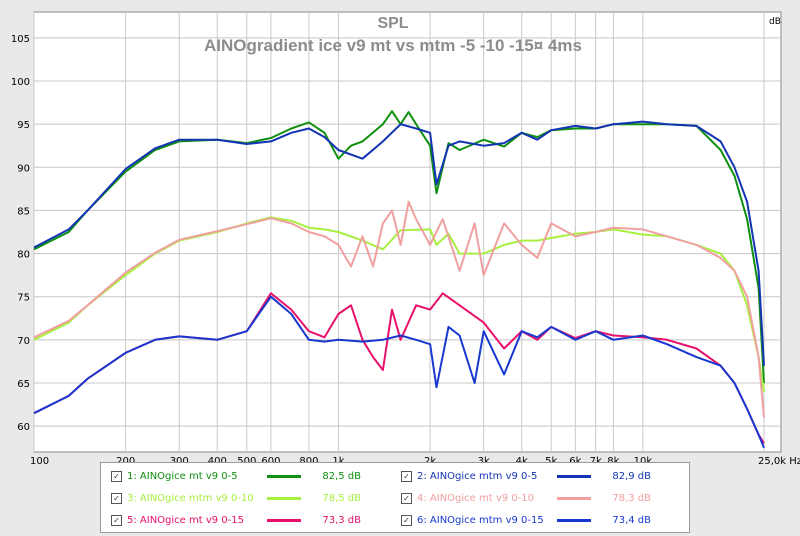 The image size is (800, 536). I want to click on legend-entry-4: ✓ 4: AINOgice mt v9 0-10 78,3 dB, so click(526, 498).